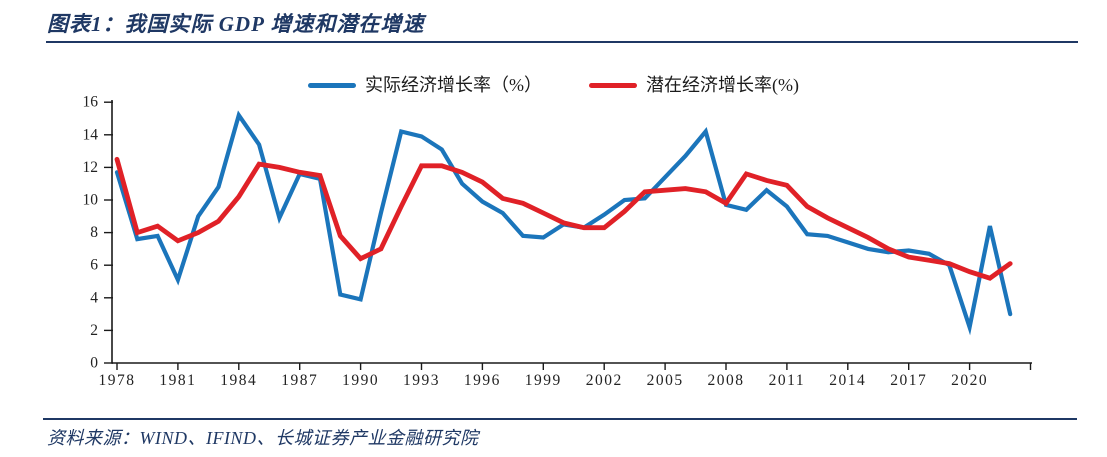 The height and width of the screenshot is (457, 1107). I want to click on x-axis-tick-label: 1987, so click(299, 380).